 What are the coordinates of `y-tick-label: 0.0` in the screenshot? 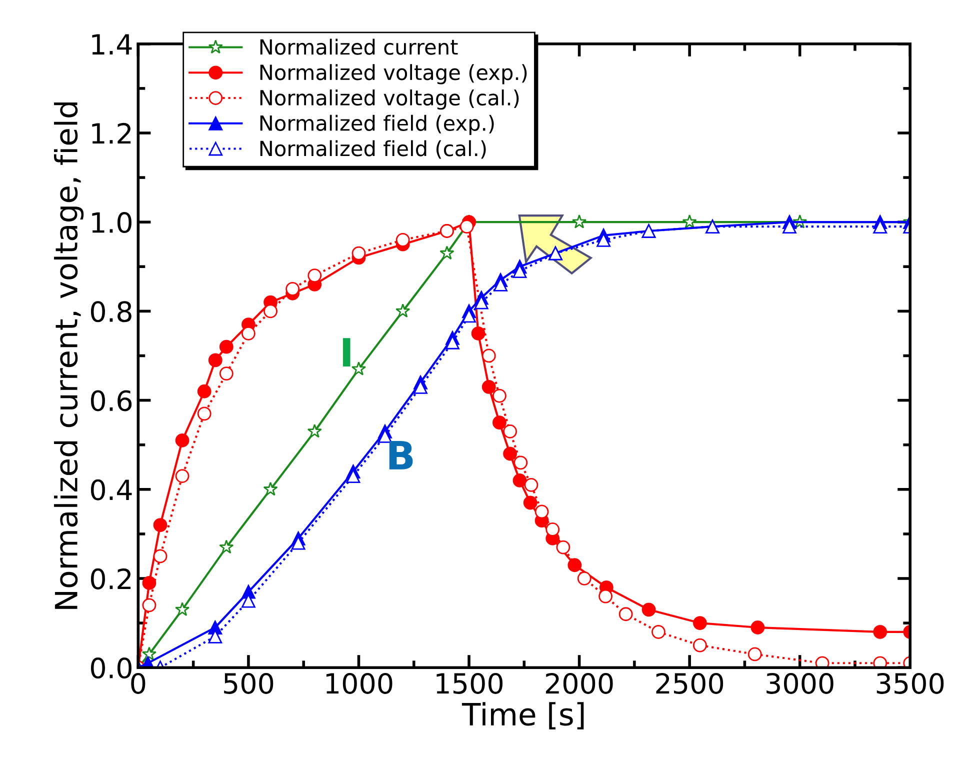 It's located at (111, 668).